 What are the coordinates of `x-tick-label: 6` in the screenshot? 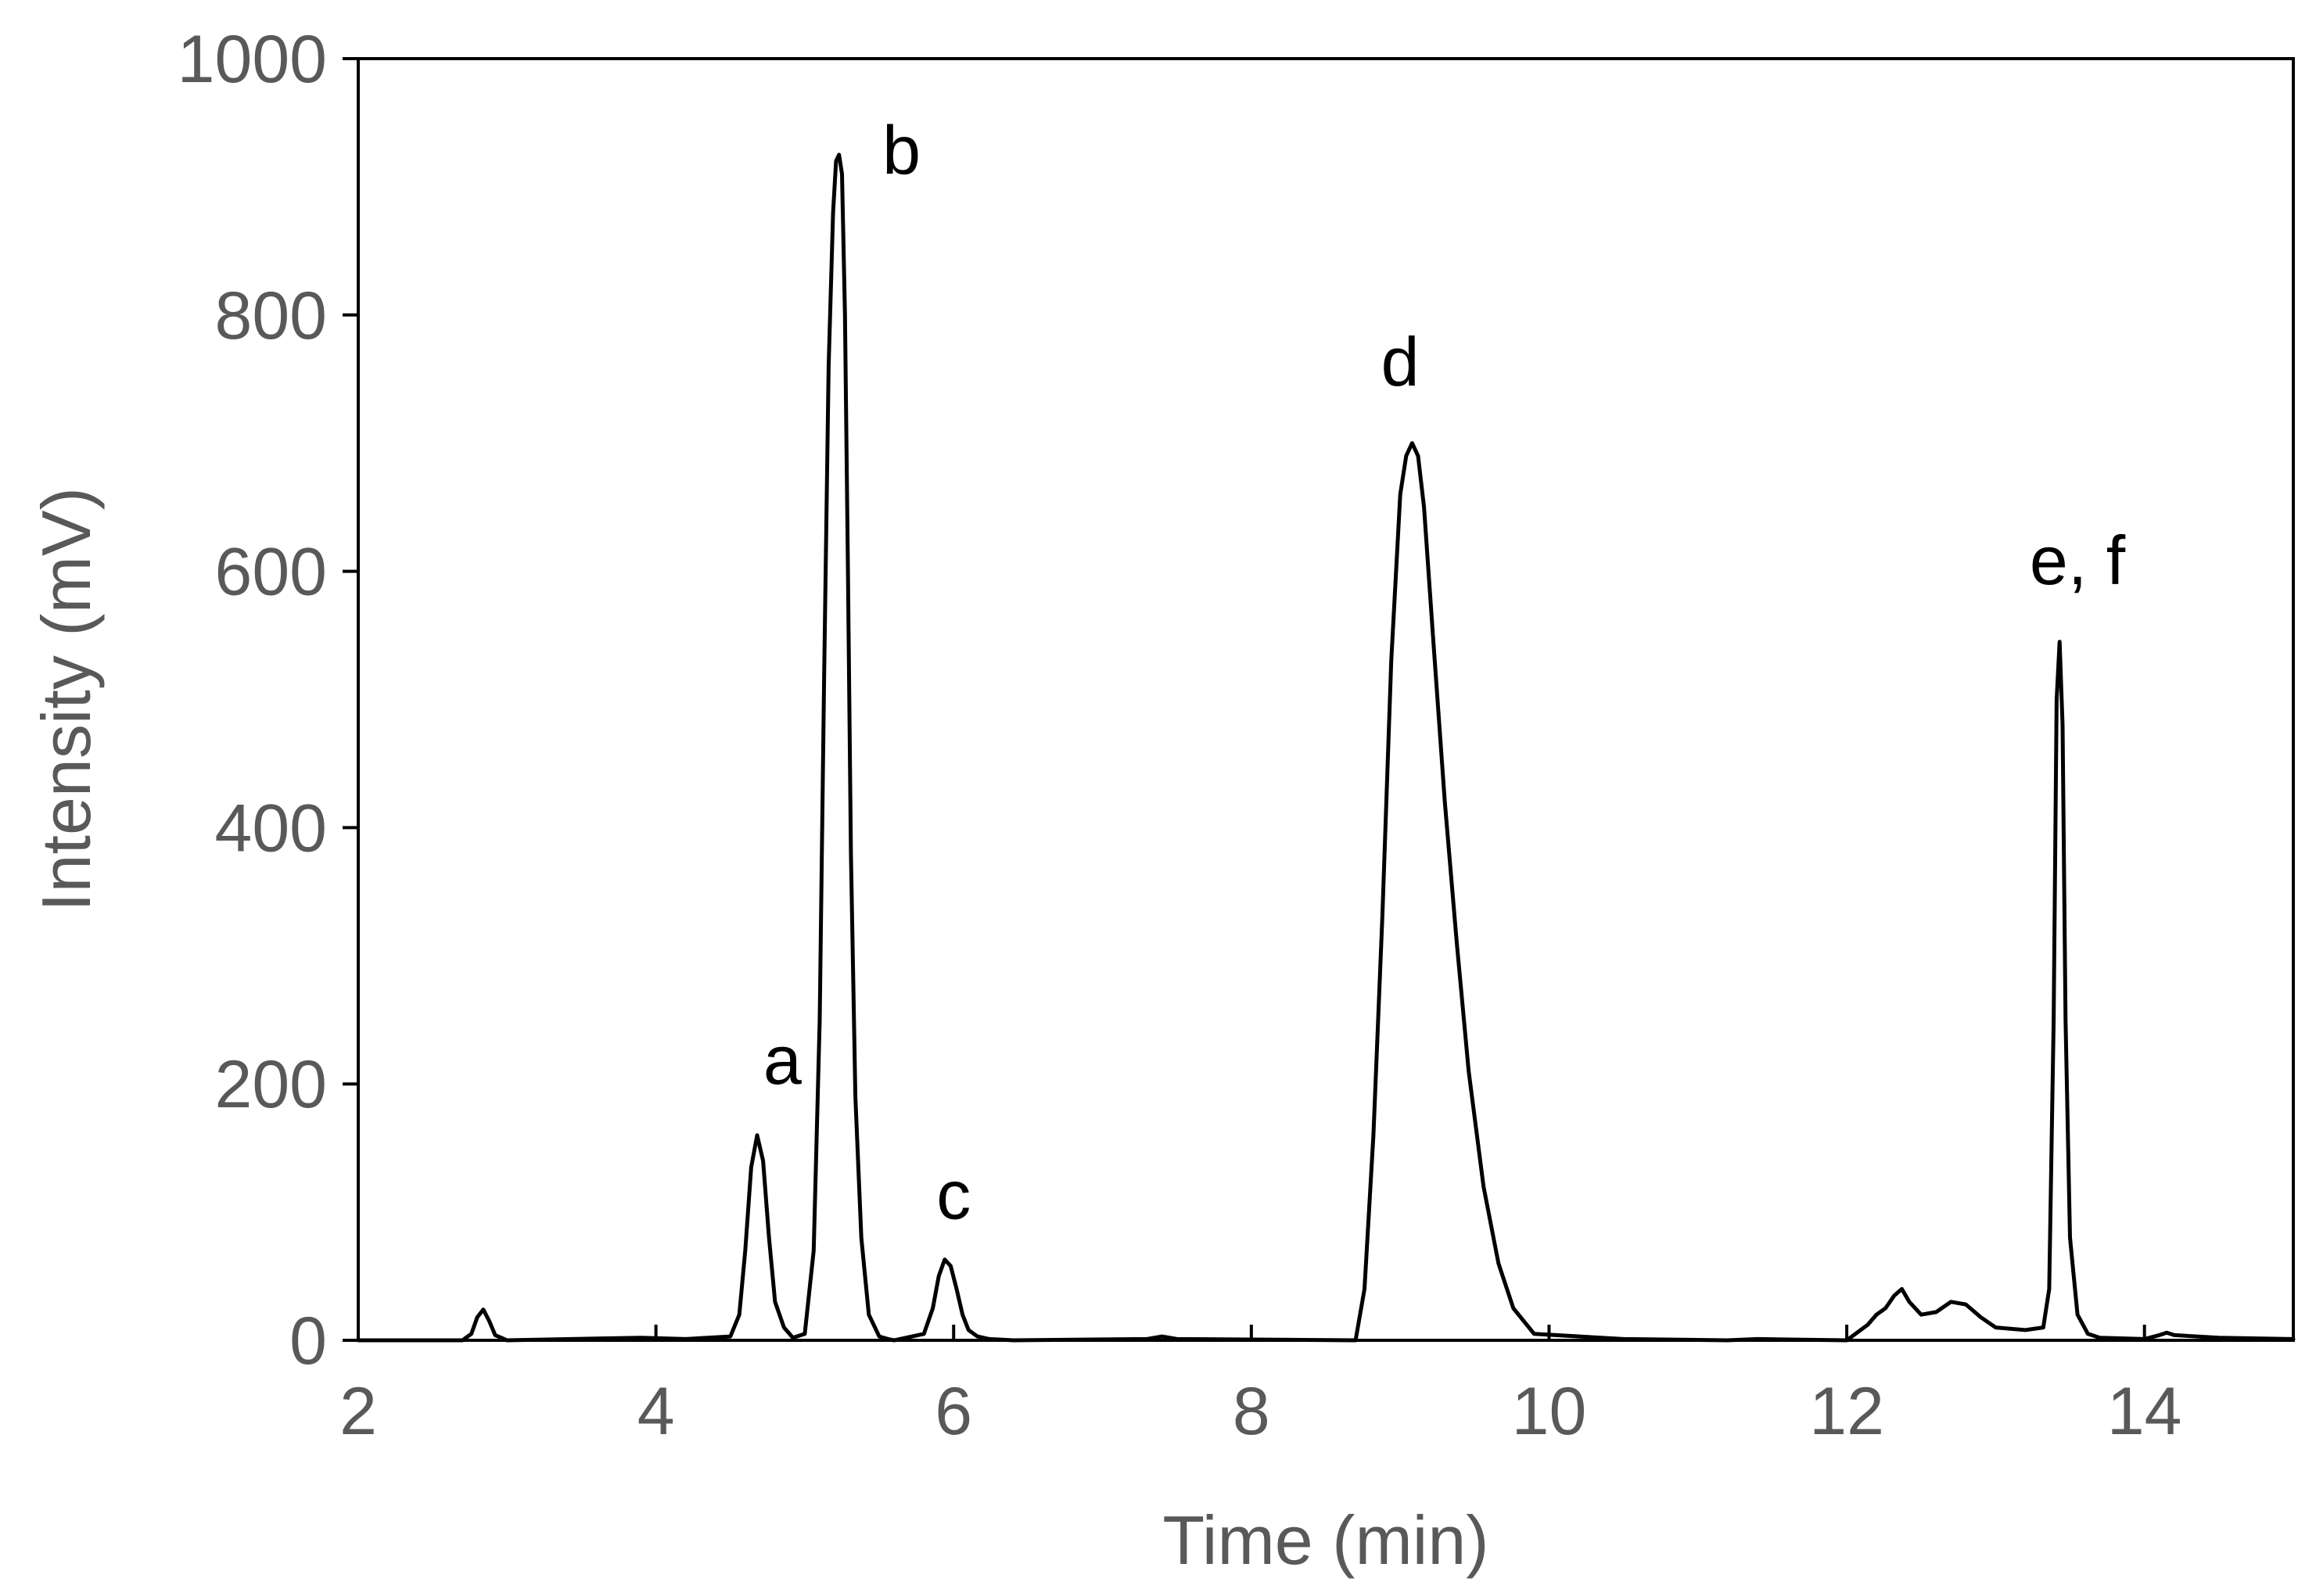 It's located at (954, 1412).